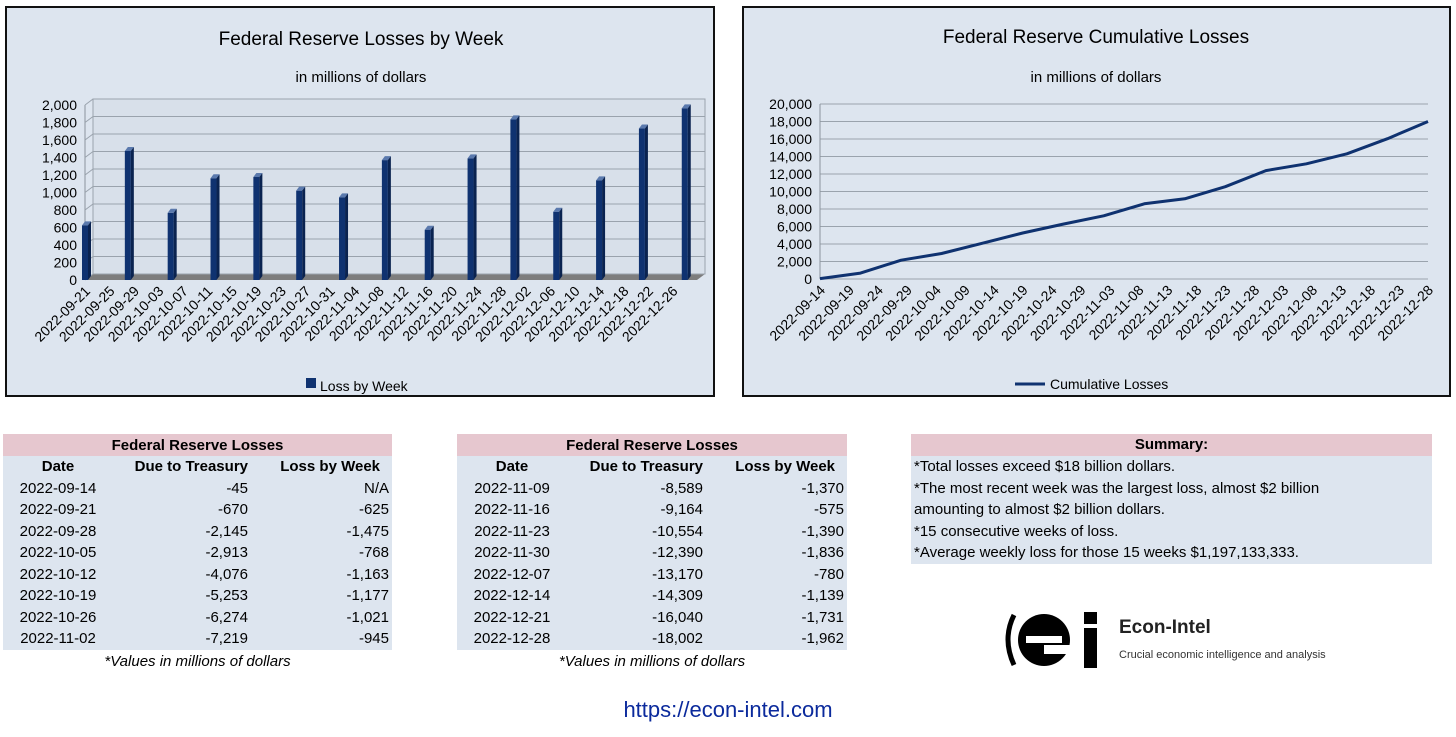 The image size is (1456, 737). What do you see at coordinates (364, 386) in the screenshot?
I see `legend-label: Loss by Week` at bounding box center [364, 386].